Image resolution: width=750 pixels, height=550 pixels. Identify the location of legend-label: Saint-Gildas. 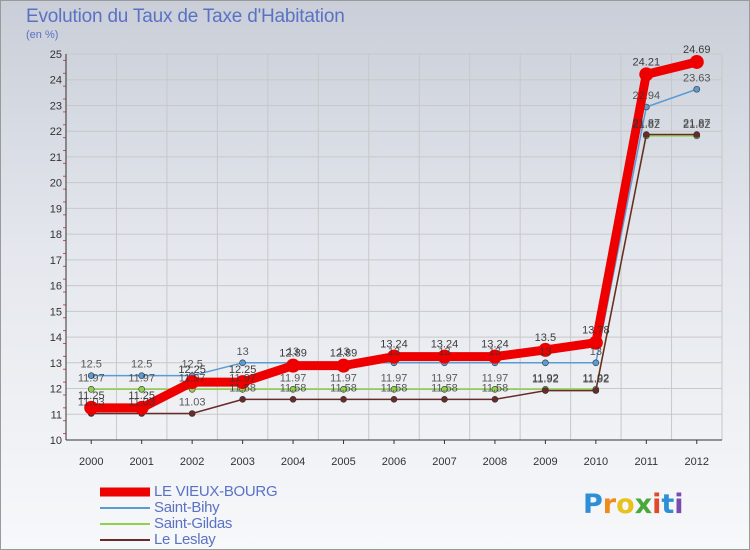
(193, 523).